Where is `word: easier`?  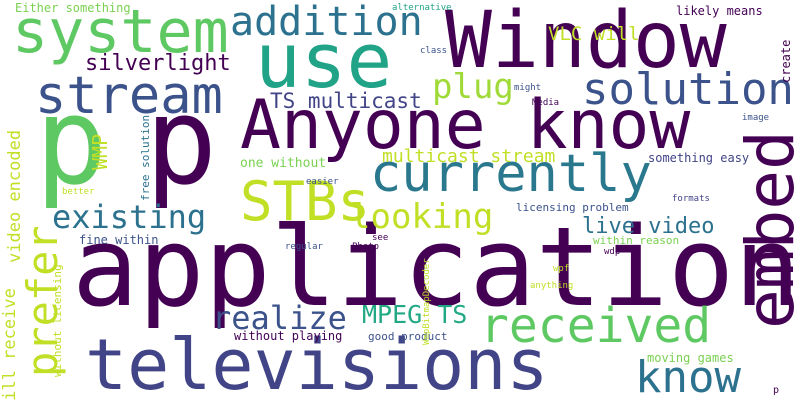 word: easier is located at coordinates (322, 182).